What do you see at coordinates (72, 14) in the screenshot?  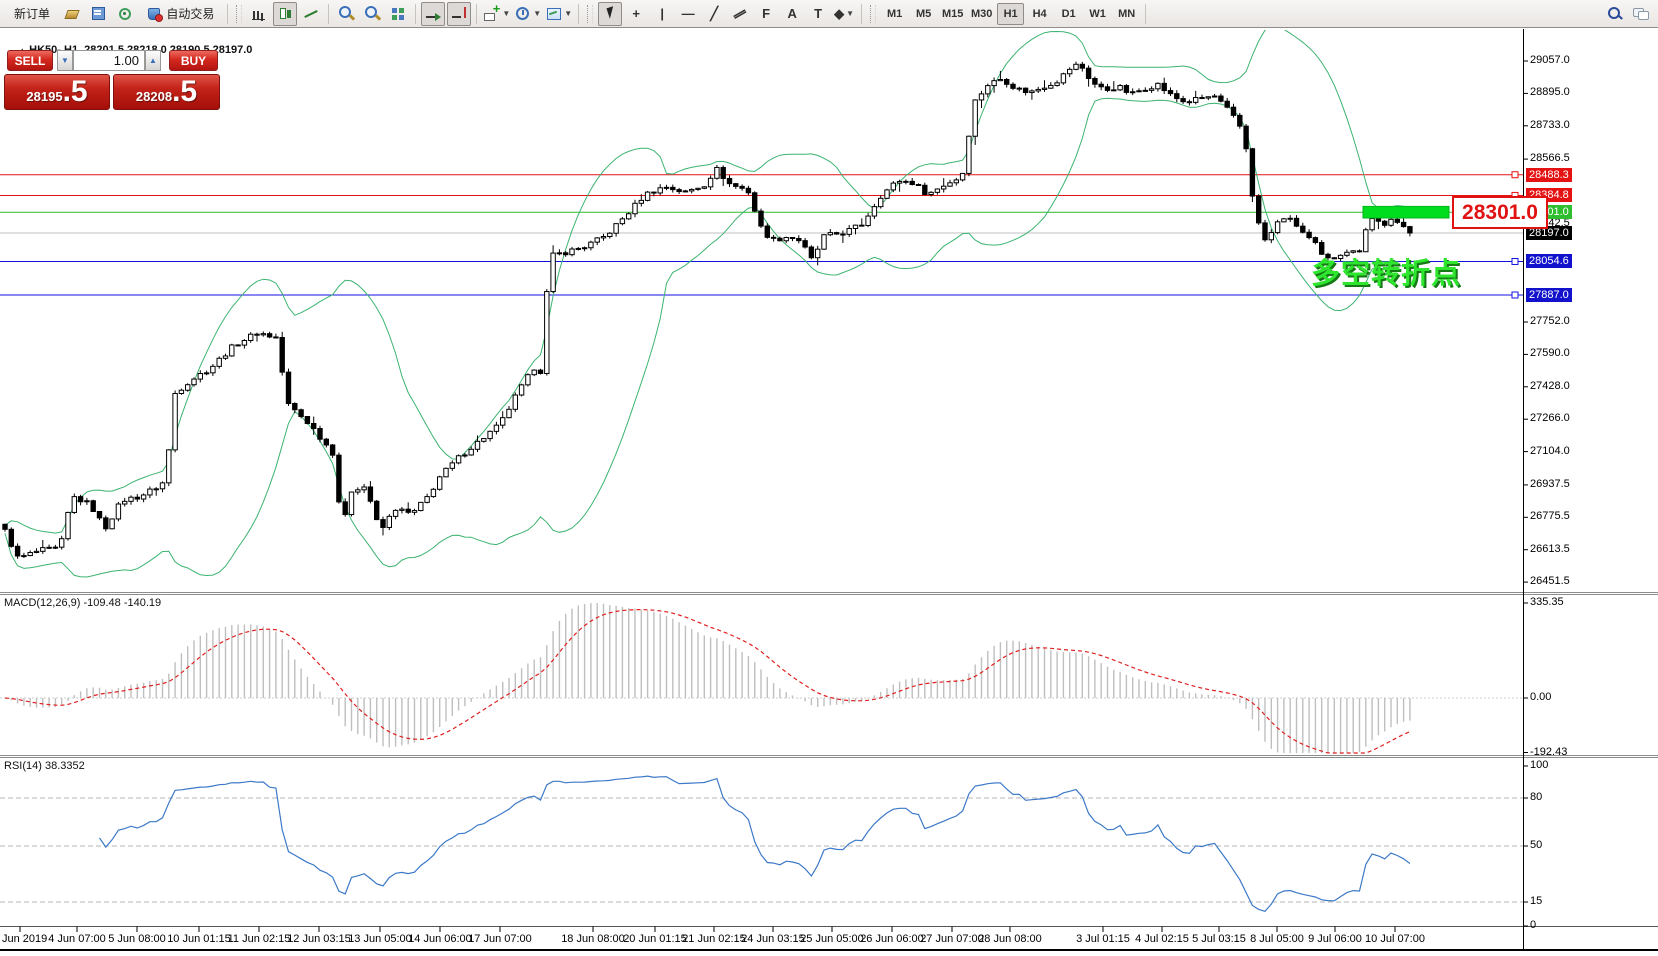 I see `eraser-icon` at bounding box center [72, 14].